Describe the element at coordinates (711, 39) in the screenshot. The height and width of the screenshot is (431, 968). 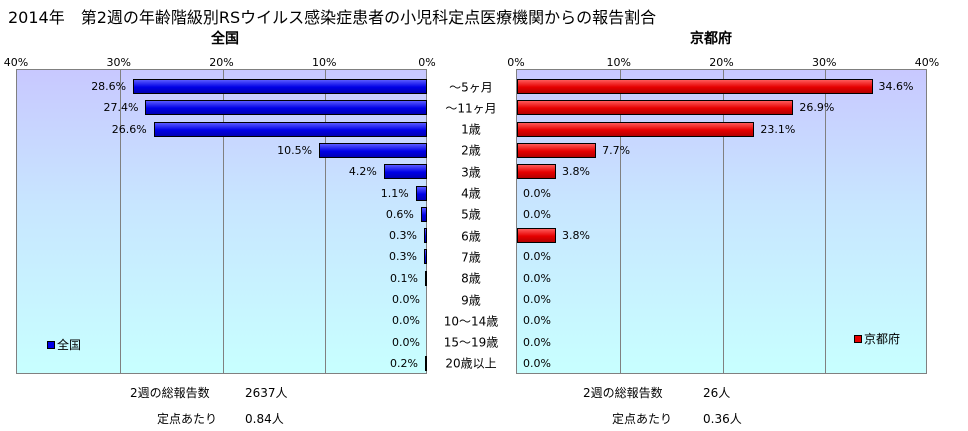
I see `kyoto-panel-title: 京都府` at that location.